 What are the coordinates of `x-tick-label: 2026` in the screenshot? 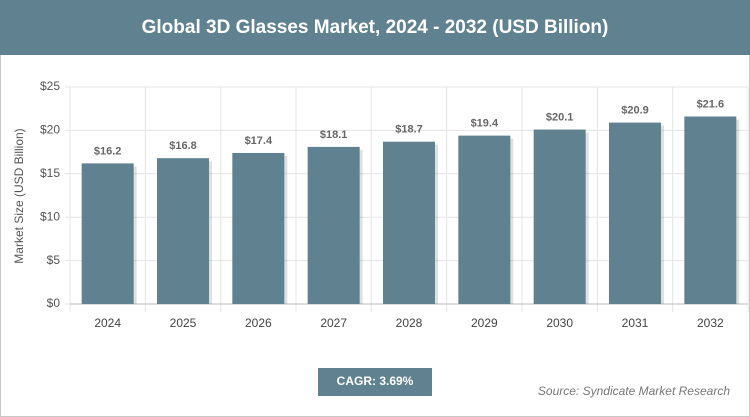 It's located at (258, 323).